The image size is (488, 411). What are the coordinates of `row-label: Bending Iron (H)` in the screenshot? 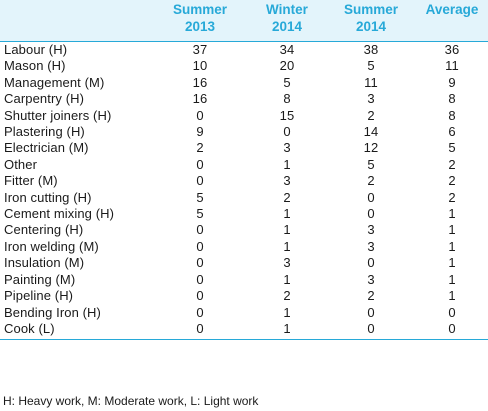 It's located at (76, 313).